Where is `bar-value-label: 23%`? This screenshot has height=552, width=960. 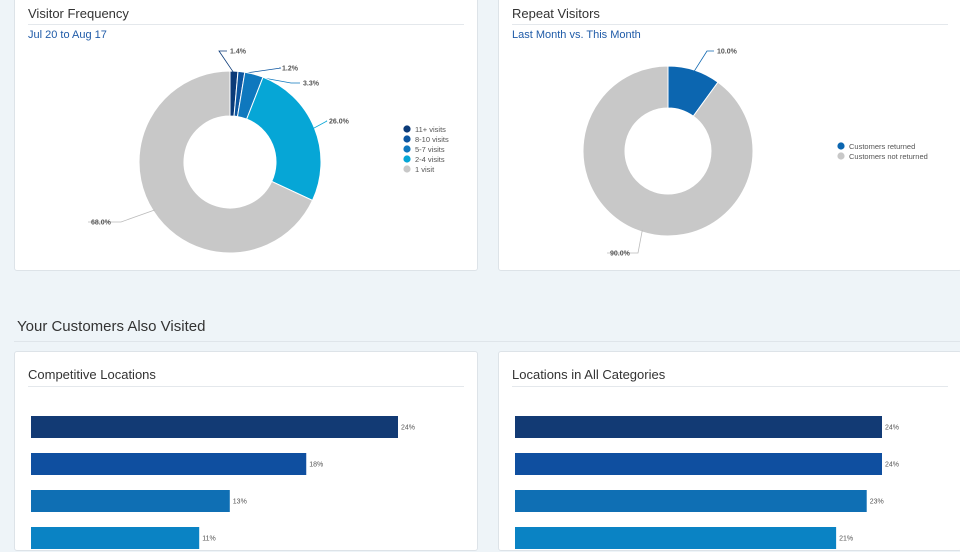
bar-value-label: 23% is located at coordinates (877, 502).